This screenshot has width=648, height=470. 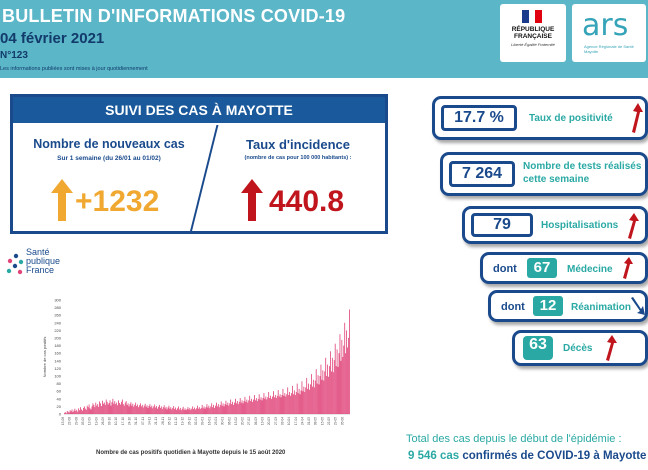 I want to click on rea-value: 12, so click(x=548, y=306).